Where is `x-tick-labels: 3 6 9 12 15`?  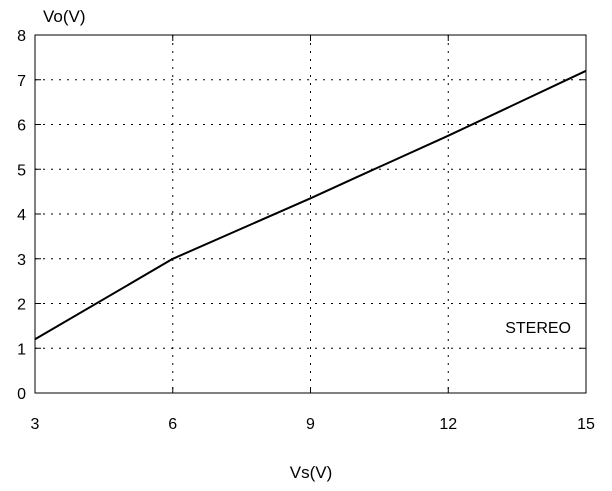 x-tick-labels: 3 6 9 12 15 is located at coordinates (313, 424).